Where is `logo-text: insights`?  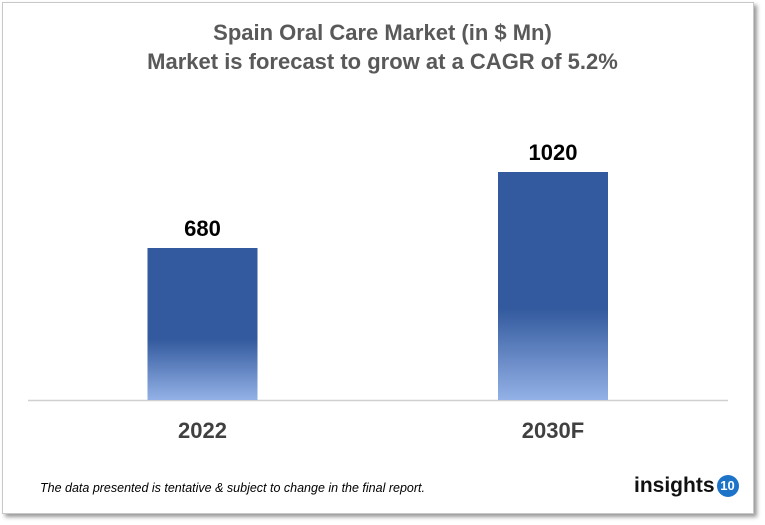
logo-text: insights is located at coordinates (674, 485).